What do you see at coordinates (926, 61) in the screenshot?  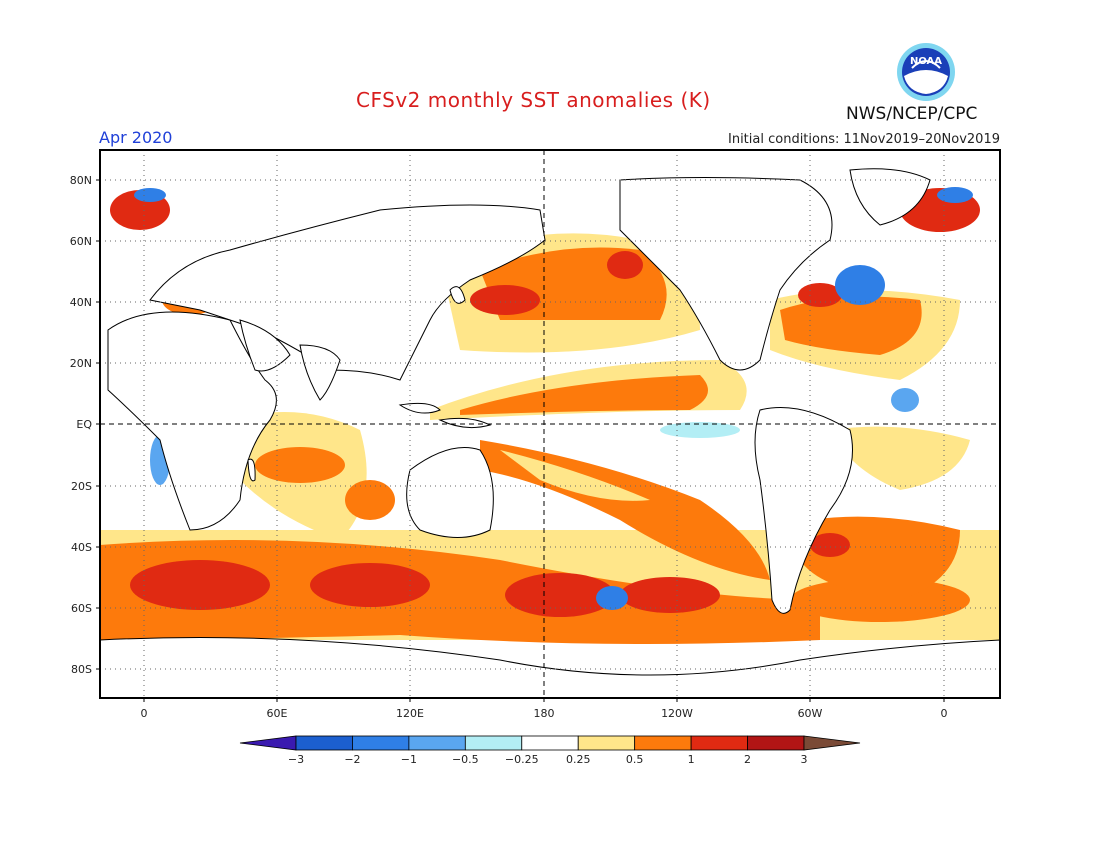 I see `logo-text: NOAA` at bounding box center [926, 61].